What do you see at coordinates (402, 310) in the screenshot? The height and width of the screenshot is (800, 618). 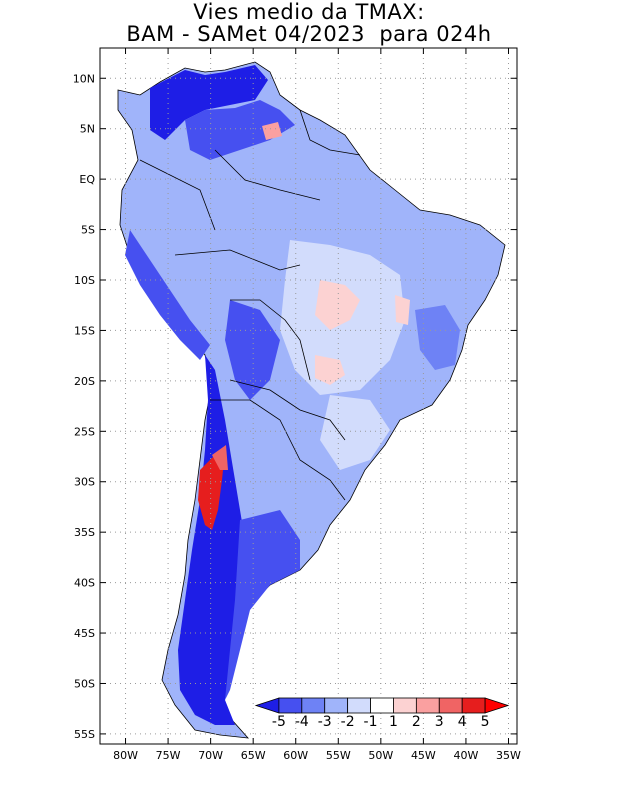 I see `positive-goias` at bounding box center [402, 310].